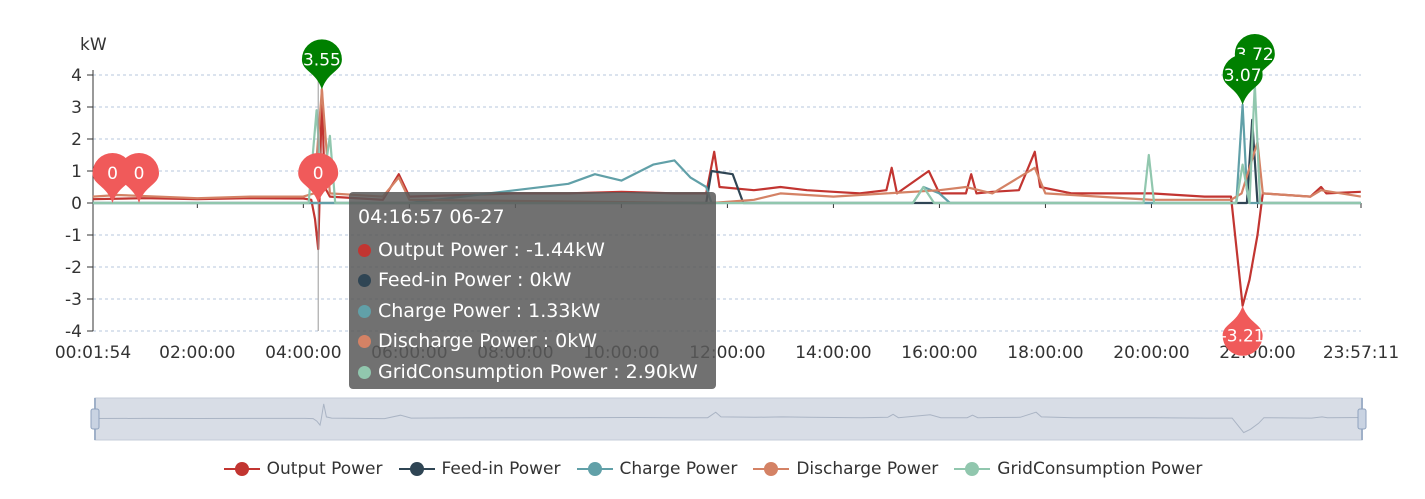 Image resolution: width=1425 pixels, height=499 pixels. I want to click on y-tick-label: 4, so click(76, 76).